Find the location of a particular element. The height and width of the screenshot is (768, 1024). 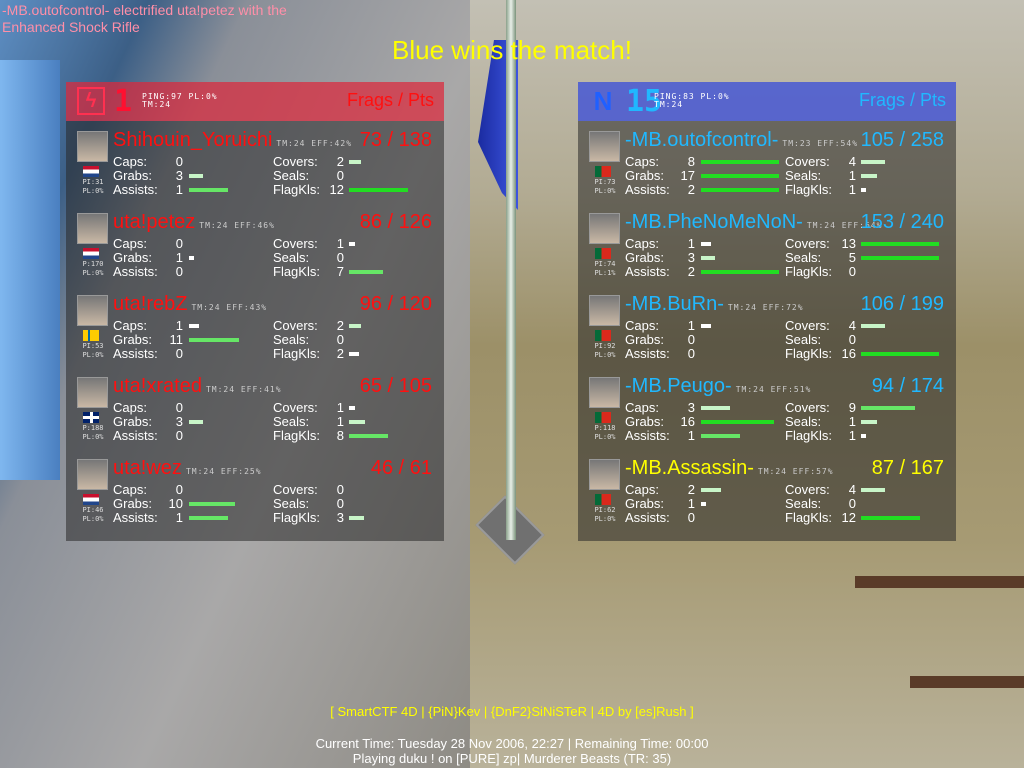

ping-value: PI:73 is located at coordinates (605, 182).